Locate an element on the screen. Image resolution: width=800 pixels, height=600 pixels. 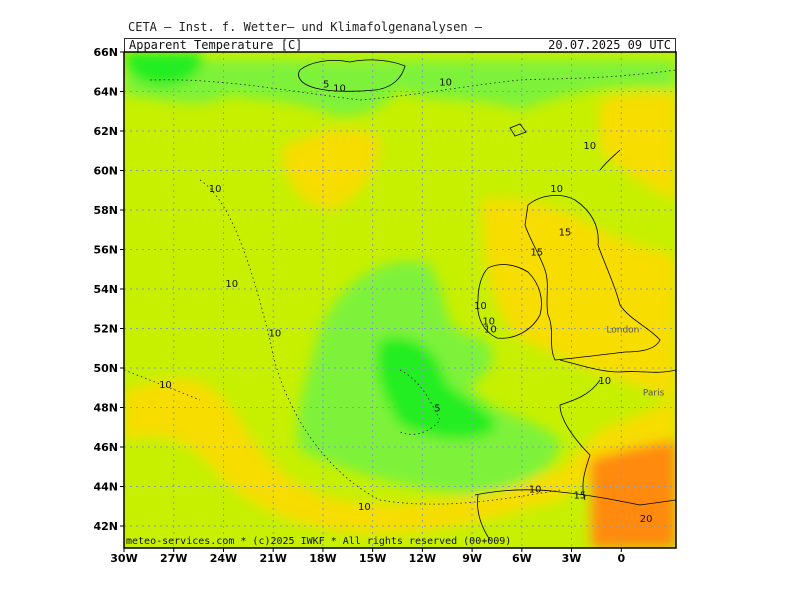
britain-coast is located at coordinates (592, 278).